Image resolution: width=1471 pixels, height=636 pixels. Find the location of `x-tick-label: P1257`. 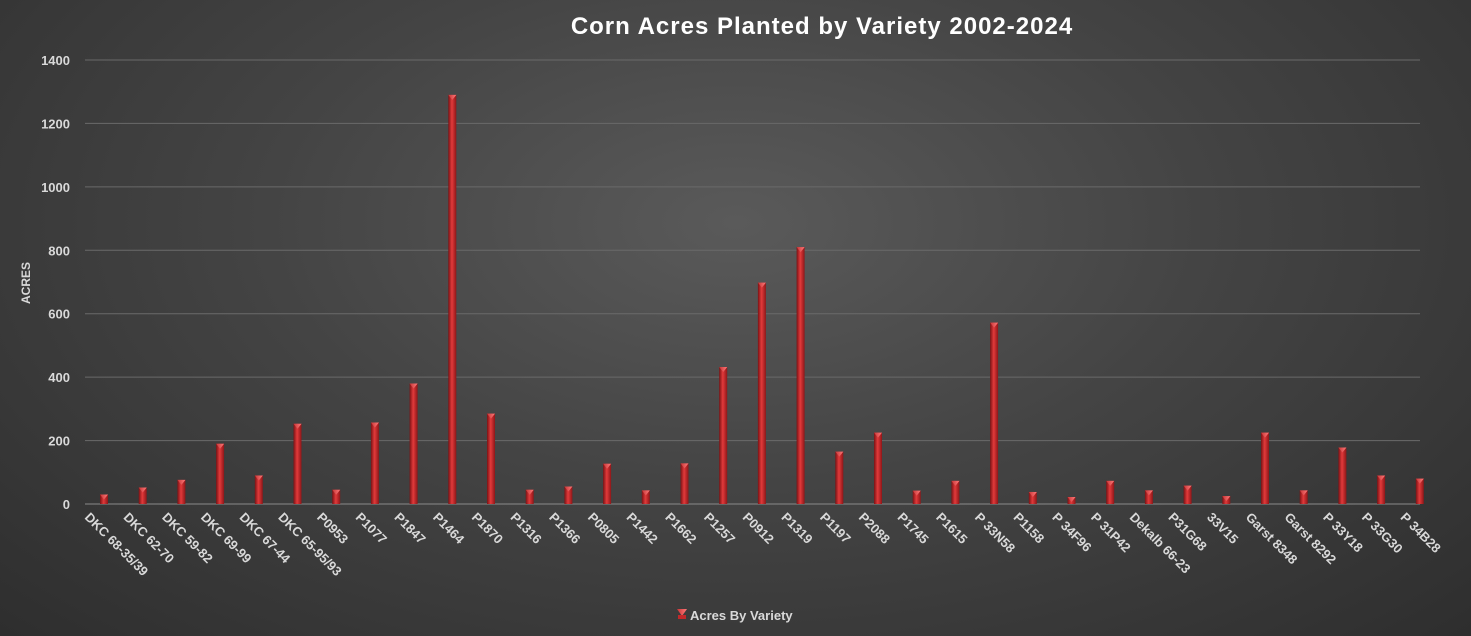

x-tick-label: P1257 is located at coordinates (719, 528).